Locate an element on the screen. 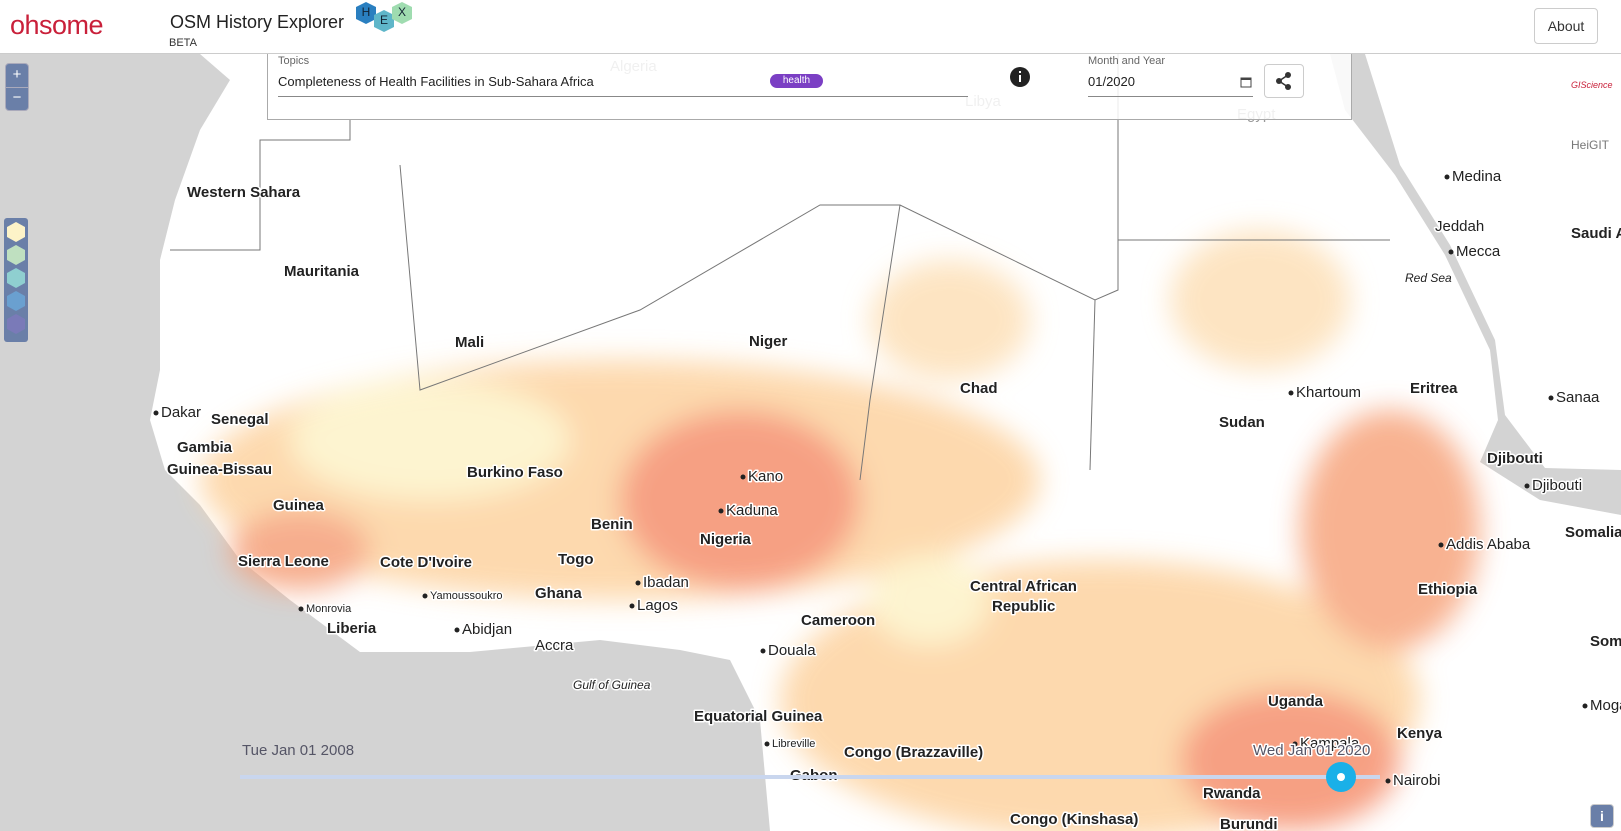  zoom-in: + is located at coordinates (17, 76).